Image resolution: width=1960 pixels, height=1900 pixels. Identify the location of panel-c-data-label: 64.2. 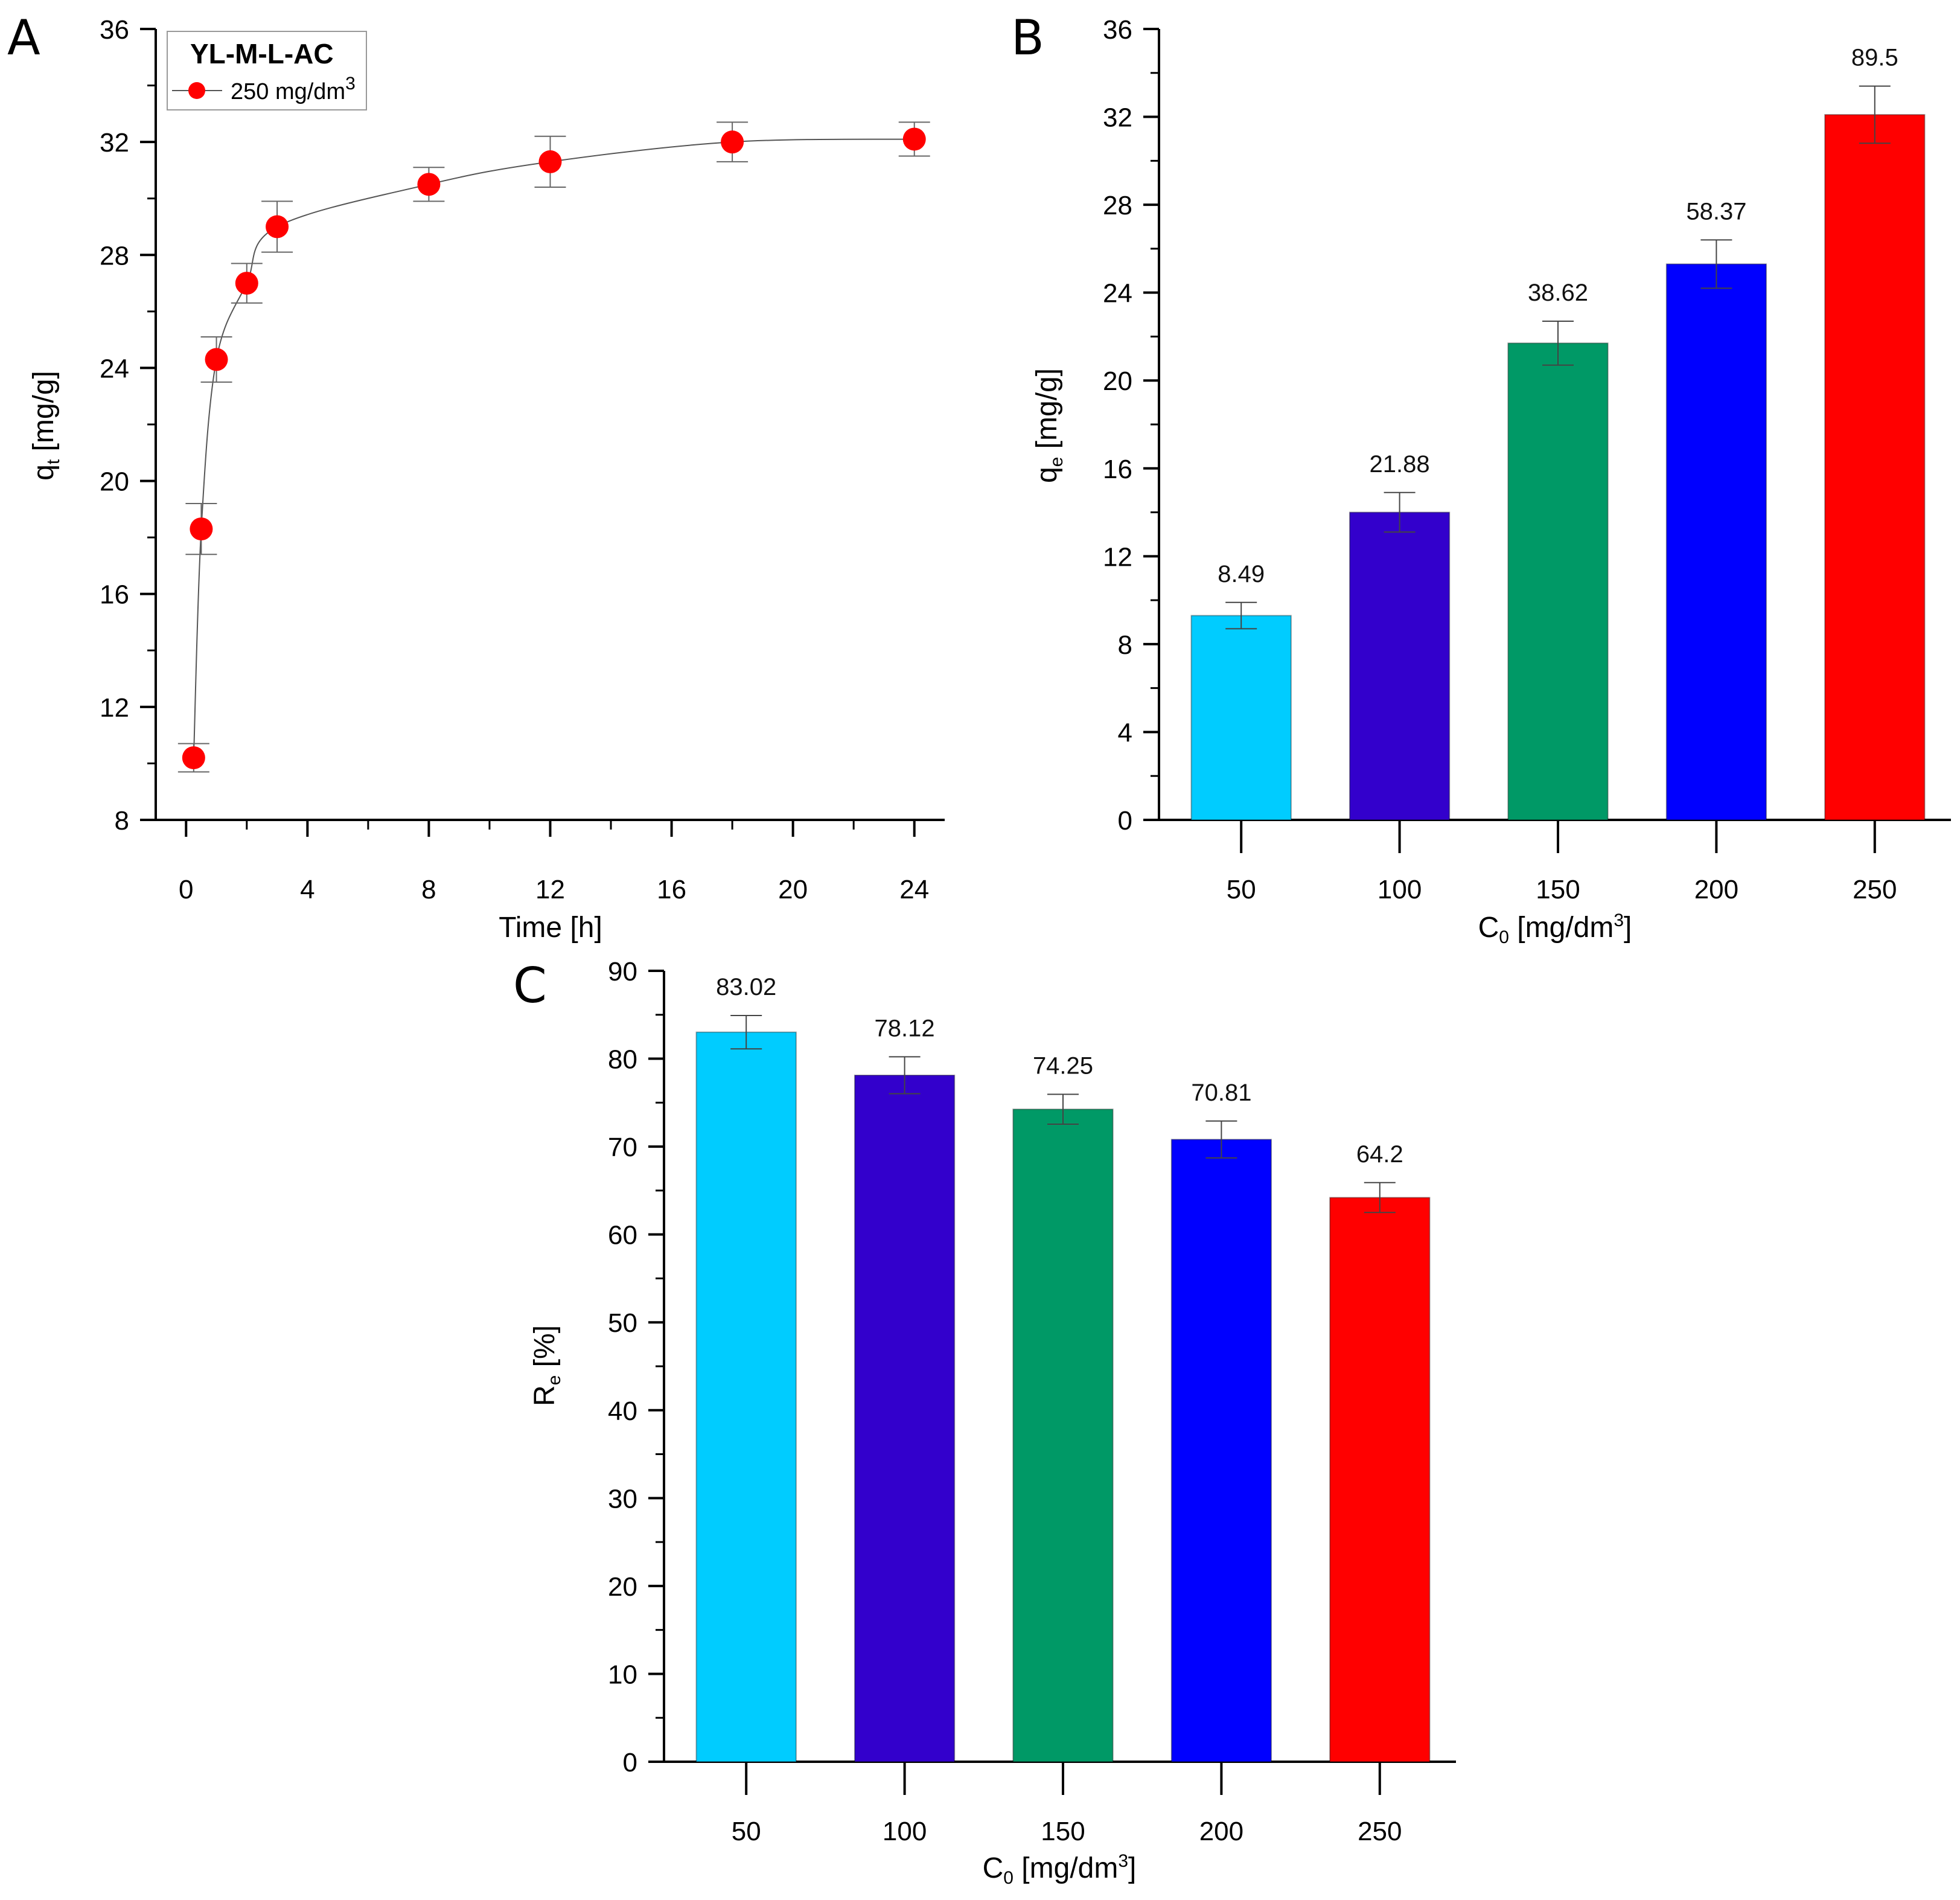
(1379, 1154).